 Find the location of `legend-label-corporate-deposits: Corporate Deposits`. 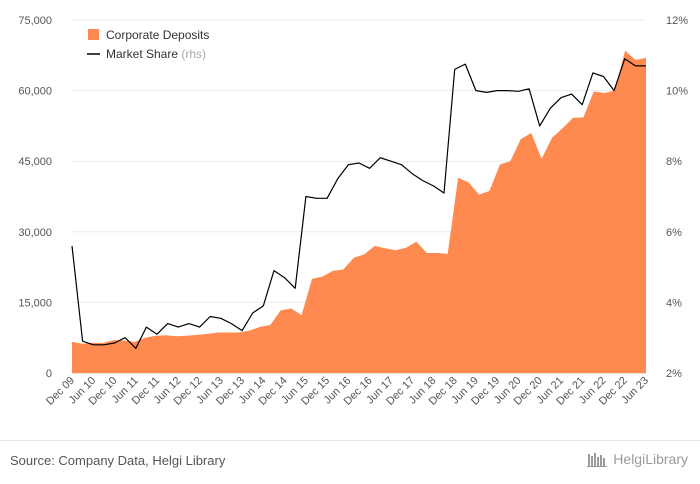

legend-label-corporate-deposits: Corporate Deposits is located at coordinates (157, 35).